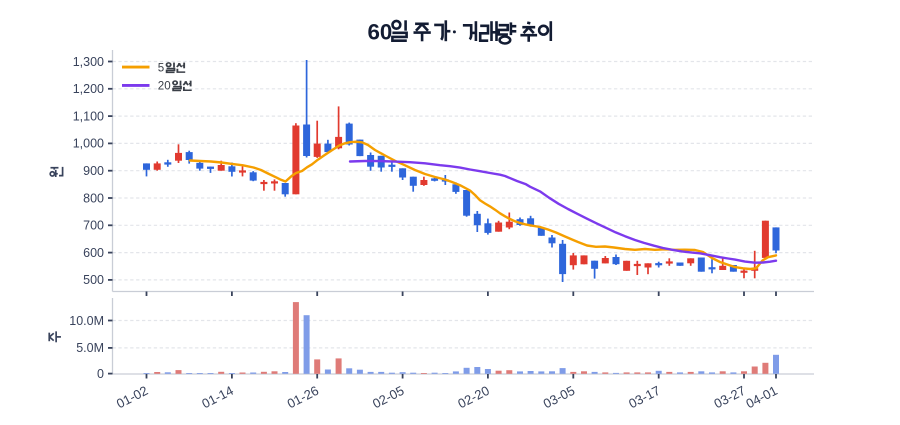  I want to click on svg-text: 5, so click(161, 68).